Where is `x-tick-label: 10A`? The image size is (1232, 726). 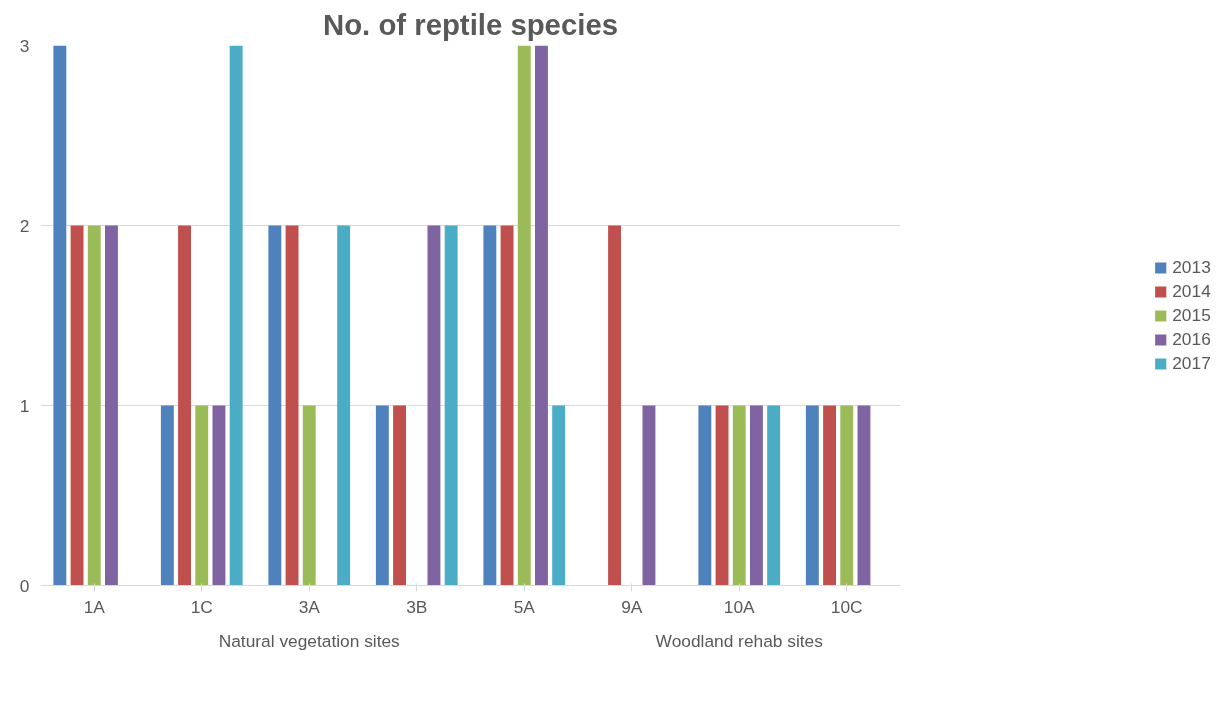
x-tick-label: 10A is located at coordinates (739, 606).